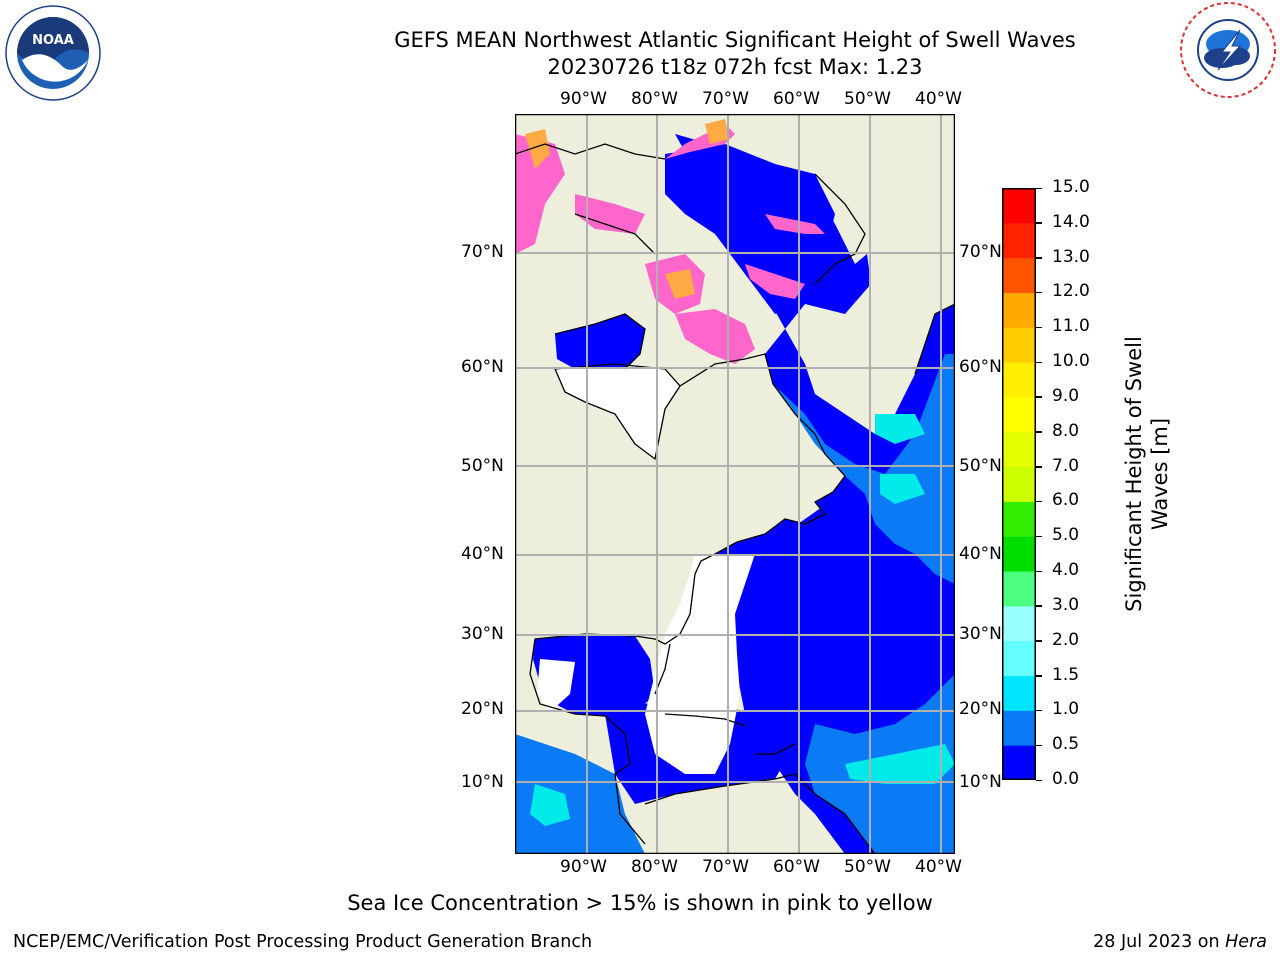 The height and width of the screenshot is (960, 1280). I want to click on lon-label-bottom: 40°W, so click(938, 867).